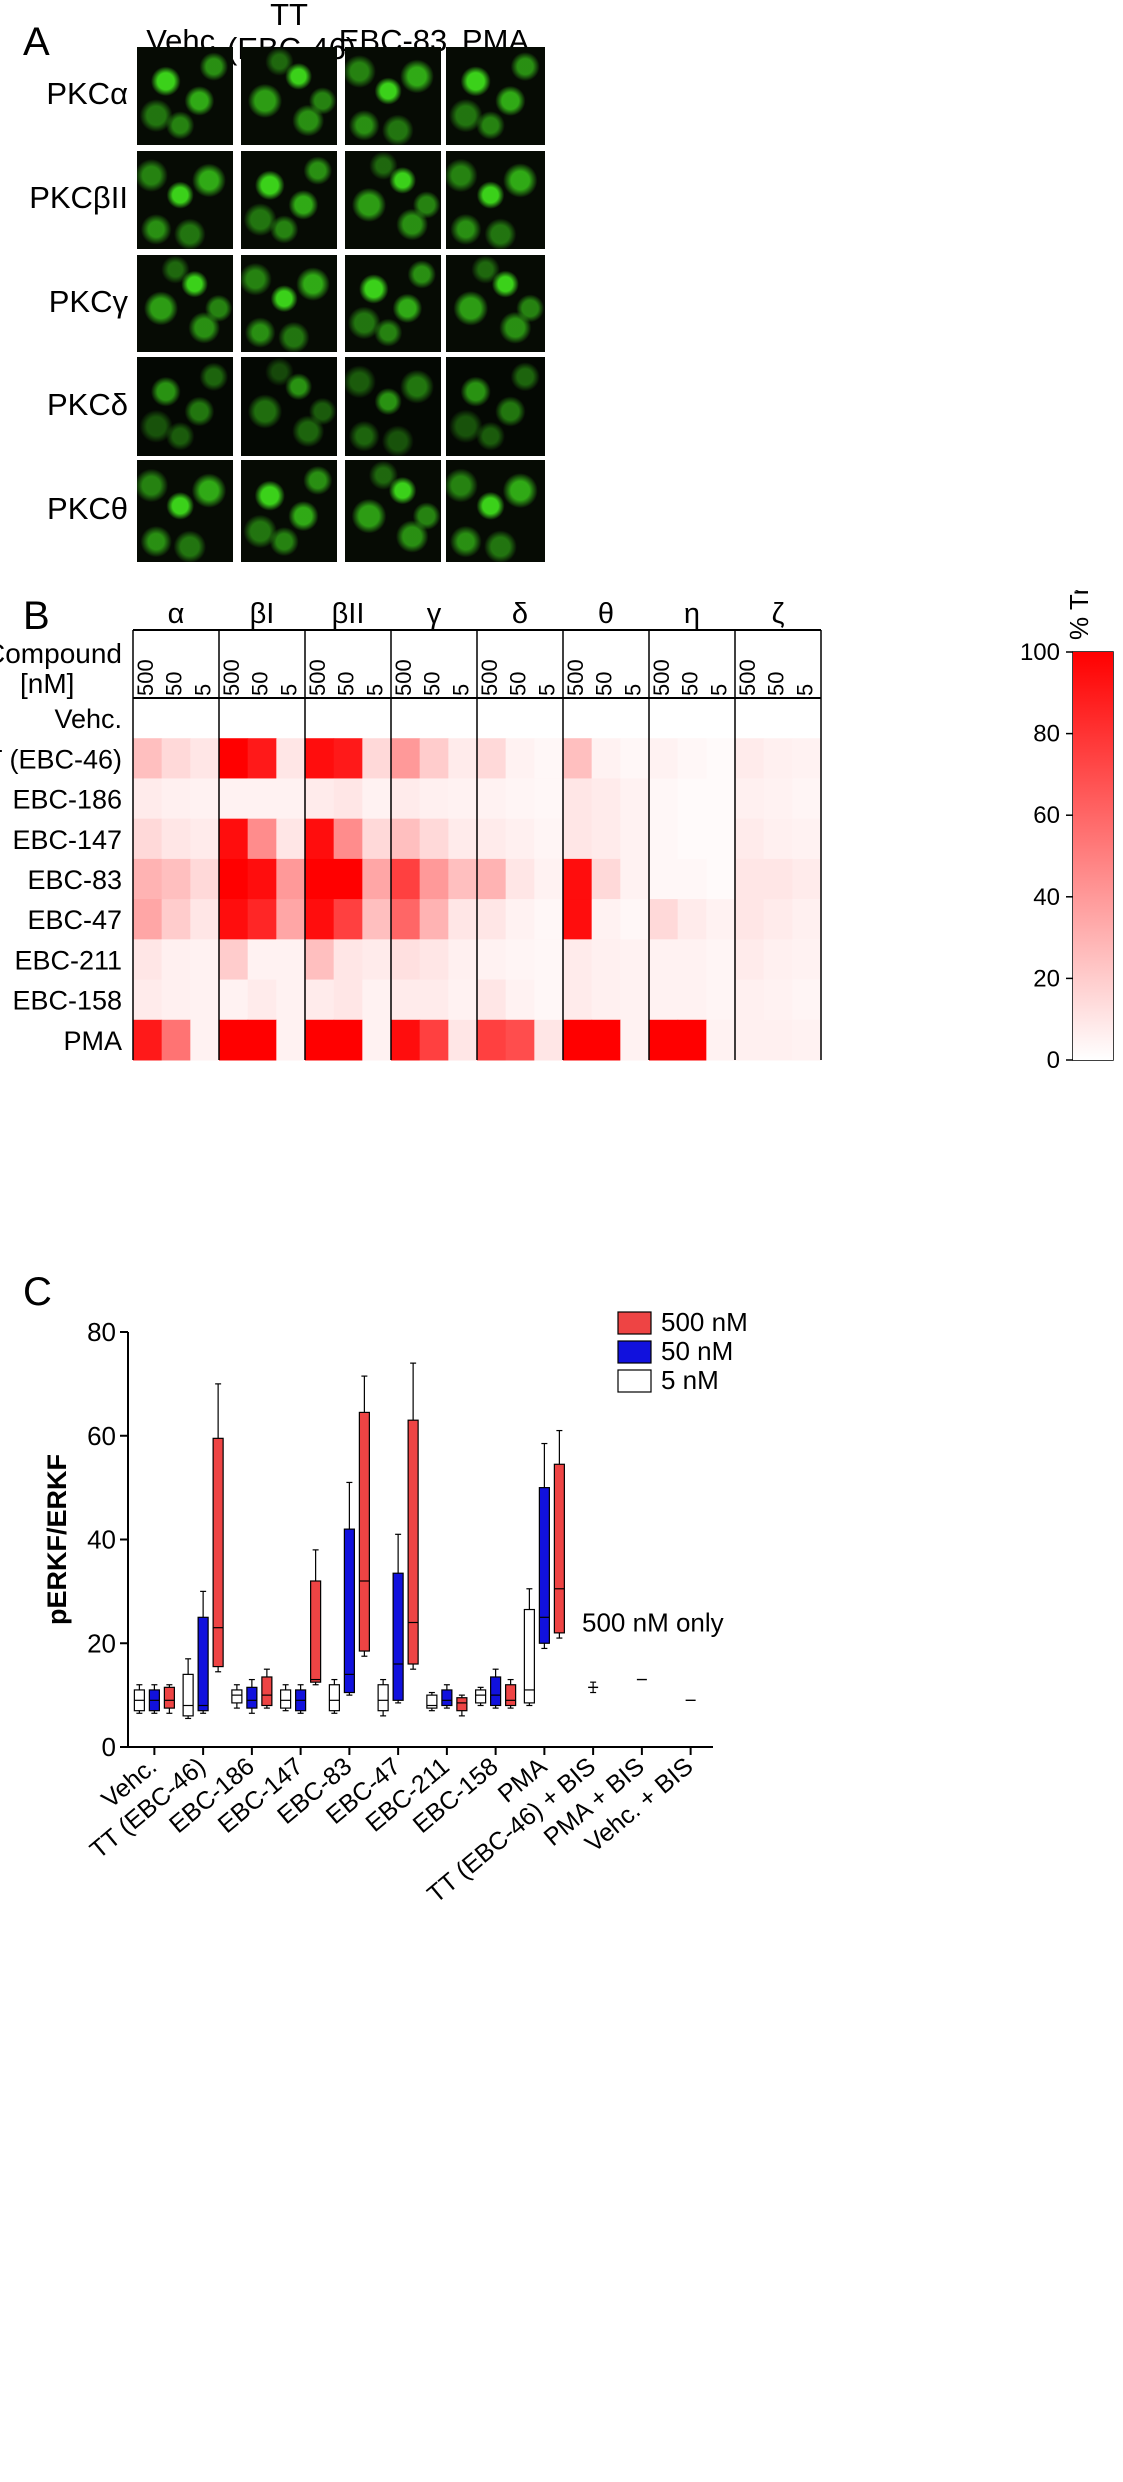  Describe the element at coordinates (1053, 1060) in the screenshot. I see `colorbar-tick-label: 0` at that location.